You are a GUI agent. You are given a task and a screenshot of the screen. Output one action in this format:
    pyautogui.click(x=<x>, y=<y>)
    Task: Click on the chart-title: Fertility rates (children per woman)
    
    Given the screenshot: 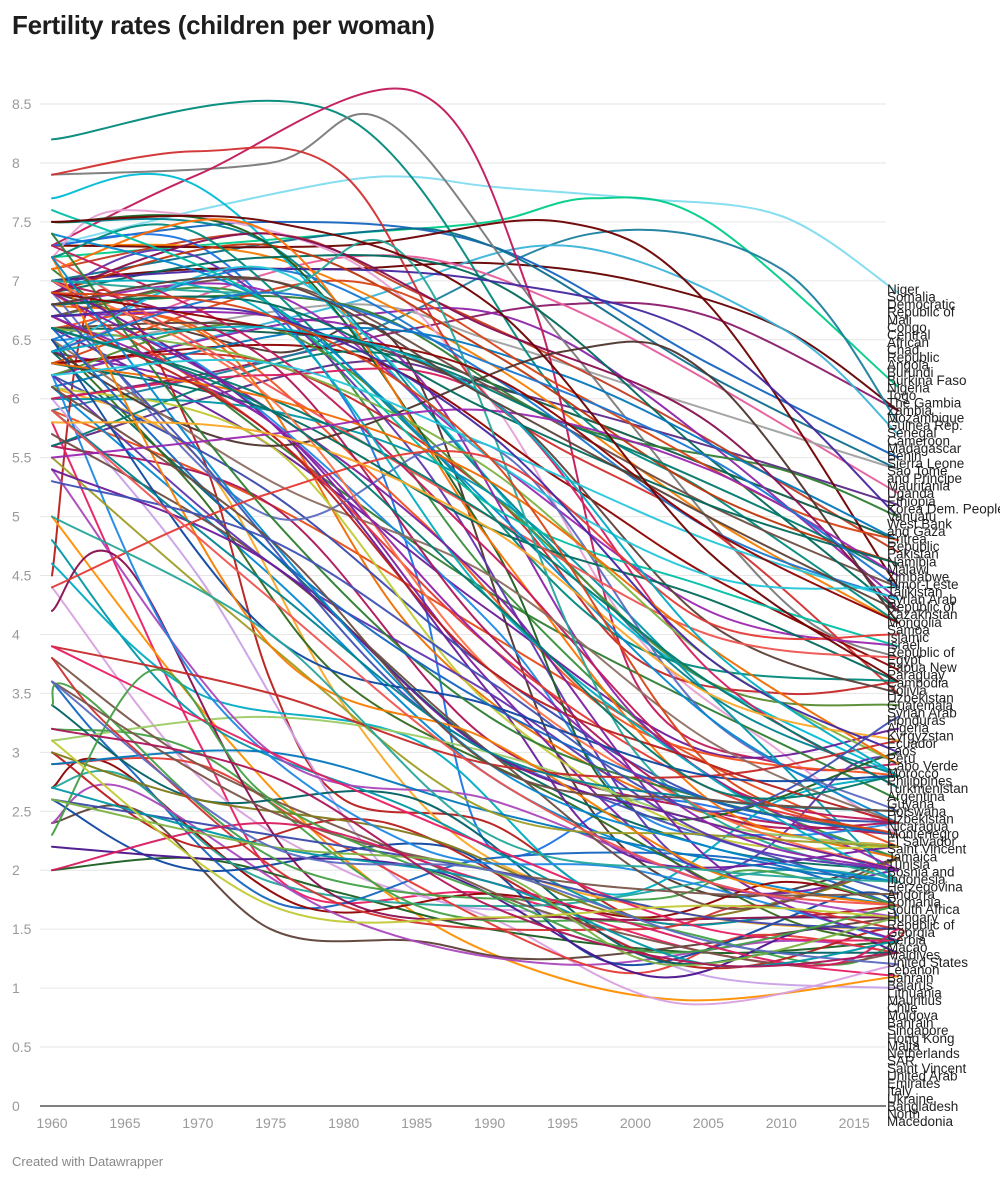 What is the action you would take?
    pyautogui.click(x=223, y=25)
    